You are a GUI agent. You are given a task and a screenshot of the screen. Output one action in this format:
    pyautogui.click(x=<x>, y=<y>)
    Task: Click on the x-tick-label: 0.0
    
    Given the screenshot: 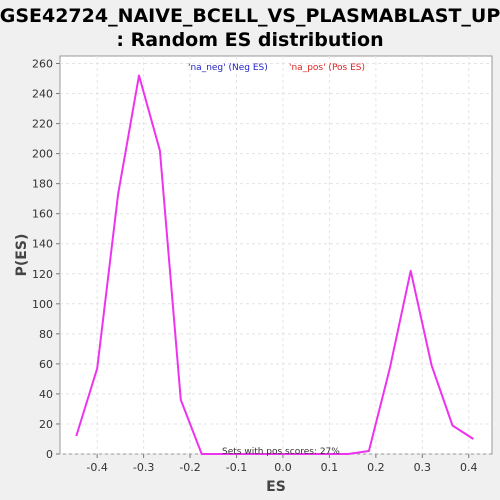 What is the action you would take?
    pyautogui.click(x=283, y=467)
    